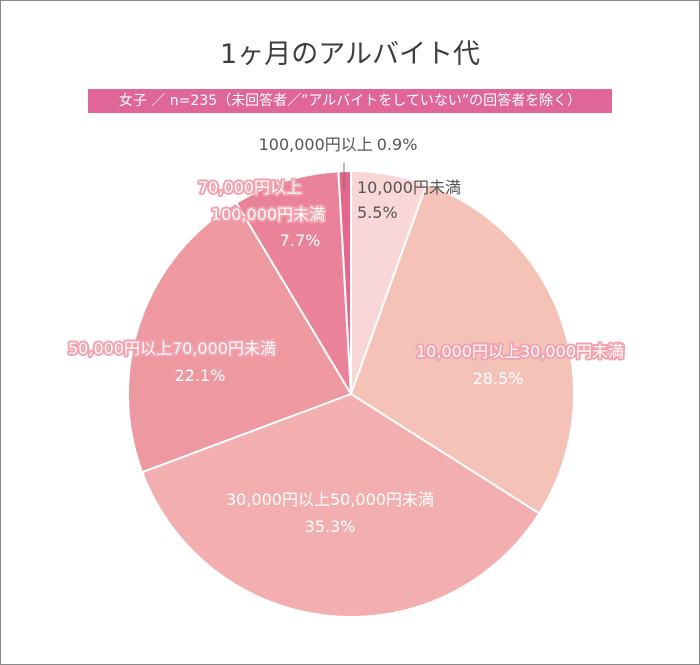 The image size is (700, 665). Describe the element at coordinates (377, 212) in the screenshot. I see `slice-value-under-10000: 5.5%` at that location.